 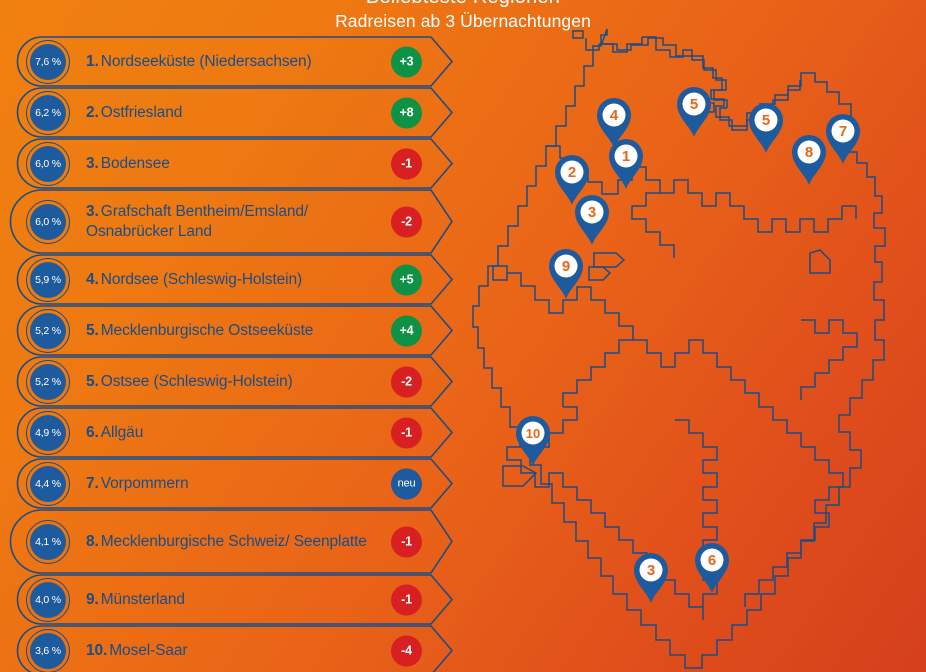 I want to click on percentage-badge: 6,2 %, so click(x=48, y=112).